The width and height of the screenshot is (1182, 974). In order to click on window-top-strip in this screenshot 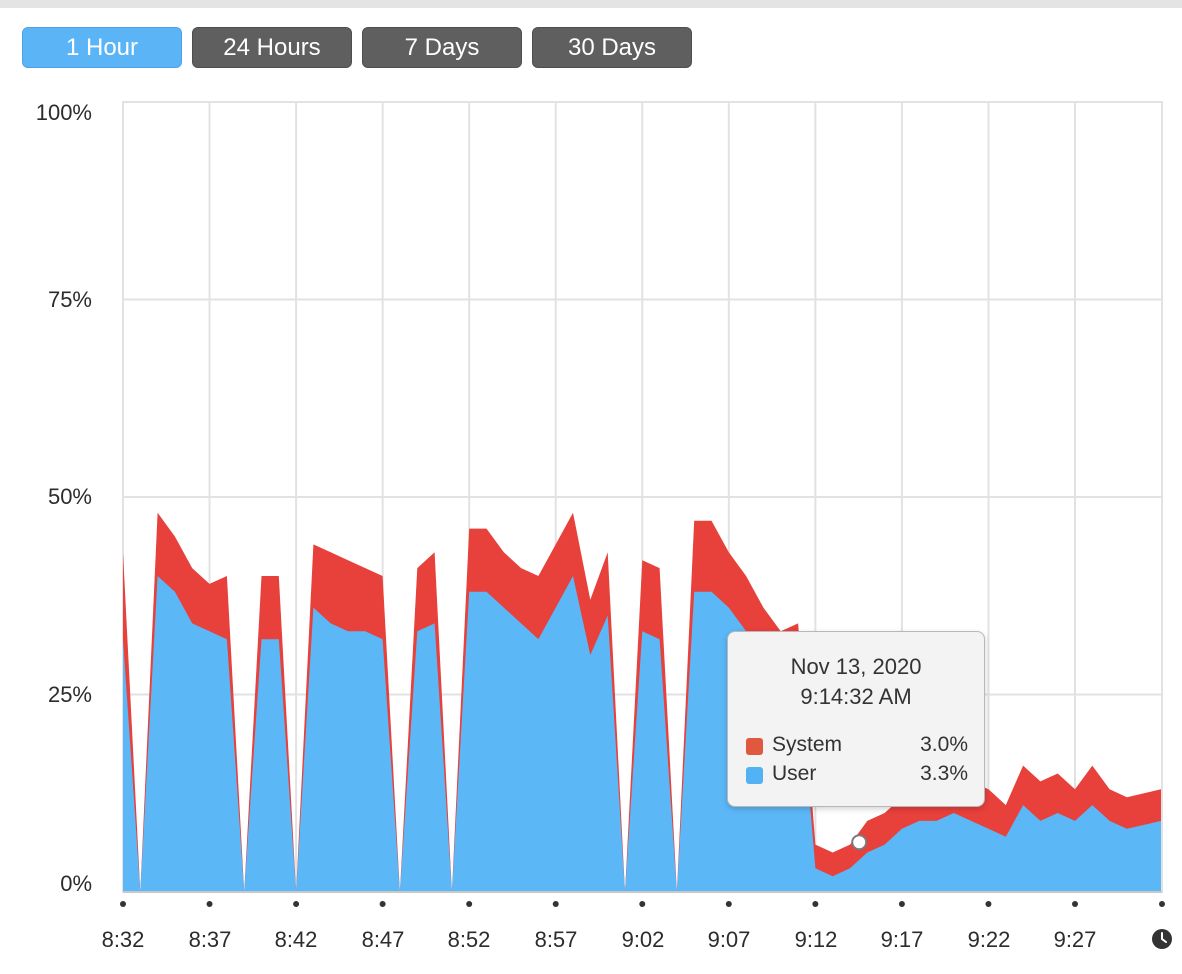, I will do `click(591, 4)`.